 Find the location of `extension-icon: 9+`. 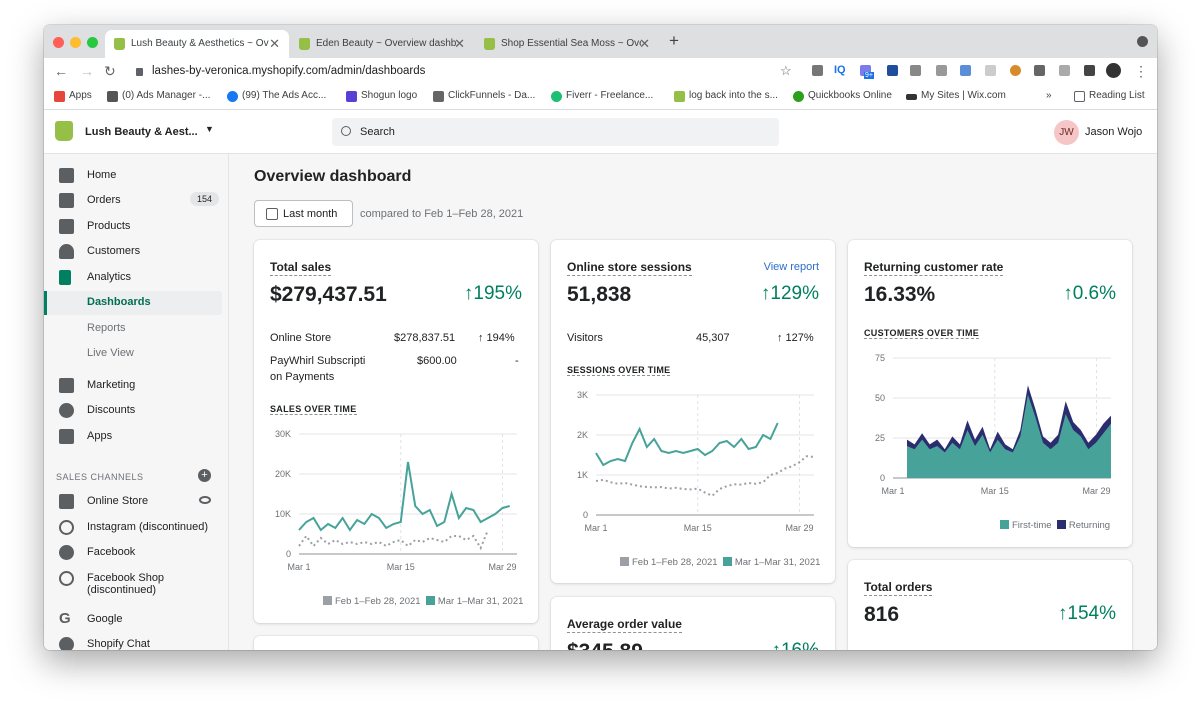

extension-icon: 9+ is located at coordinates (867, 72).